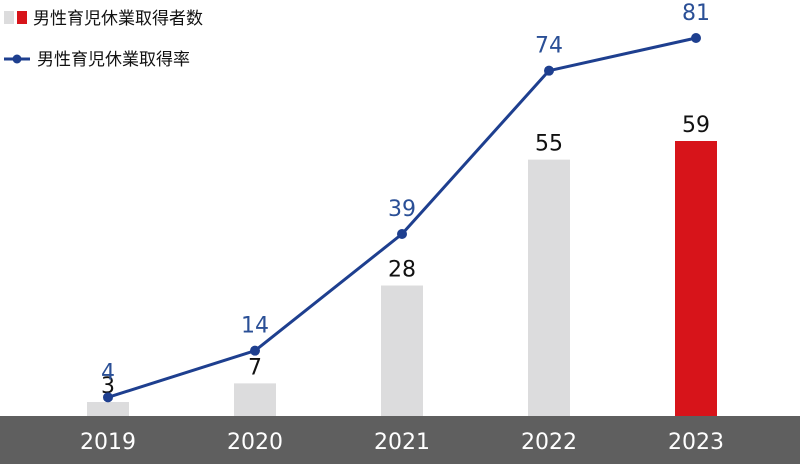 The image size is (800, 464). What do you see at coordinates (17, 59) in the screenshot?
I see `legend-line-marker` at bounding box center [17, 59].